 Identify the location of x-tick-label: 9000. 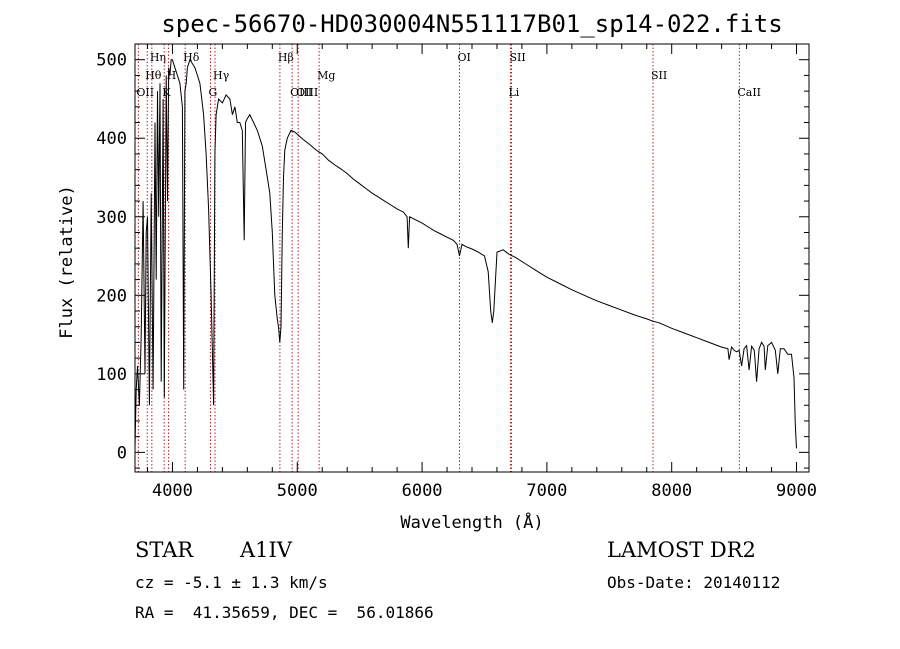
(796, 491).